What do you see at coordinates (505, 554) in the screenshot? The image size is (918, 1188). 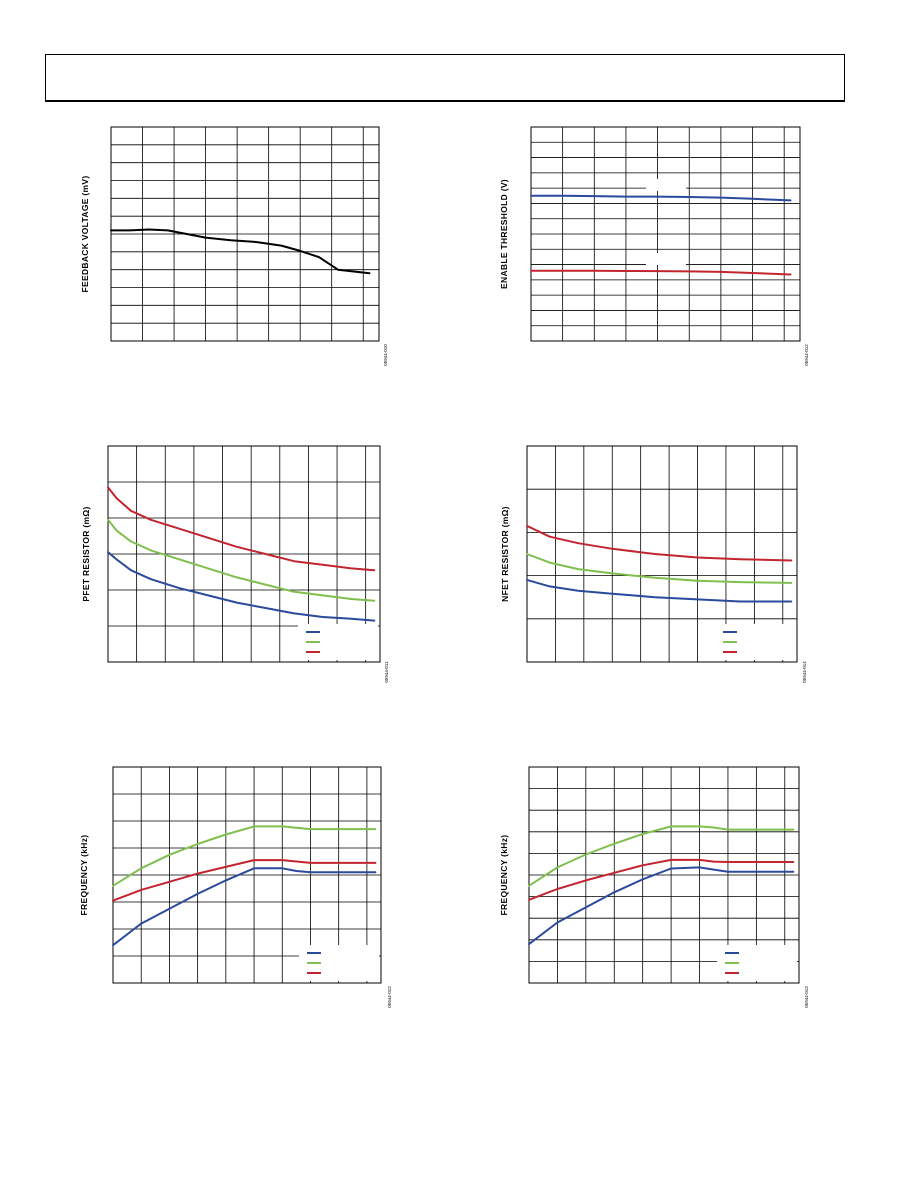 I see `y-axis-label: NFET RESISTOR (mΩ)` at bounding box center [505, 554].